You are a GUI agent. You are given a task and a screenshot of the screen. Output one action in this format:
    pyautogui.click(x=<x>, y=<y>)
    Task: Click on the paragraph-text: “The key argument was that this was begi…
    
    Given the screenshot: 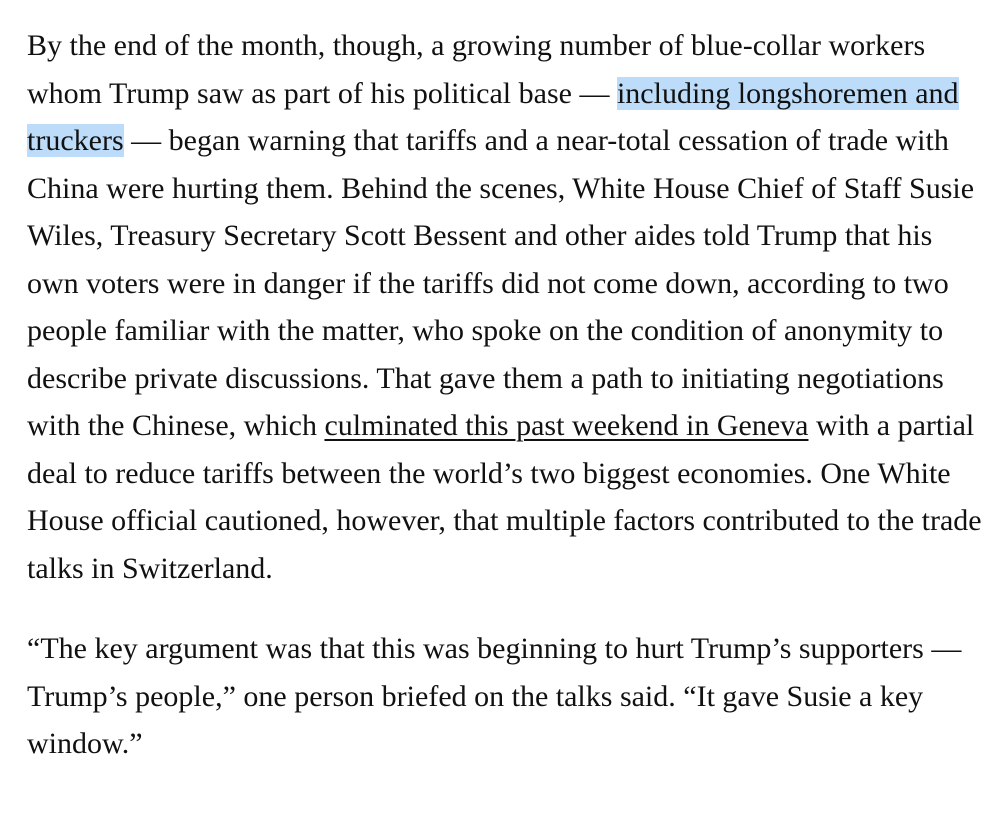 What is the action you would take?
    pyautogui.click(x=494, y=696)
    